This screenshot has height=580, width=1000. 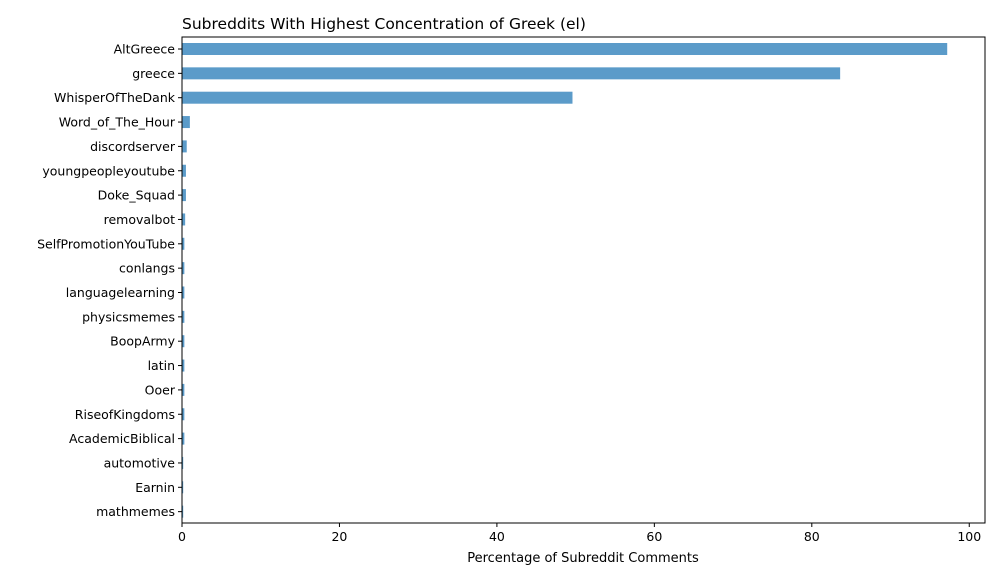 What do you see at coordinates (497, 536) in the screenshot?
I see `x-tick-label: 40` at bounding box center [497, 536].